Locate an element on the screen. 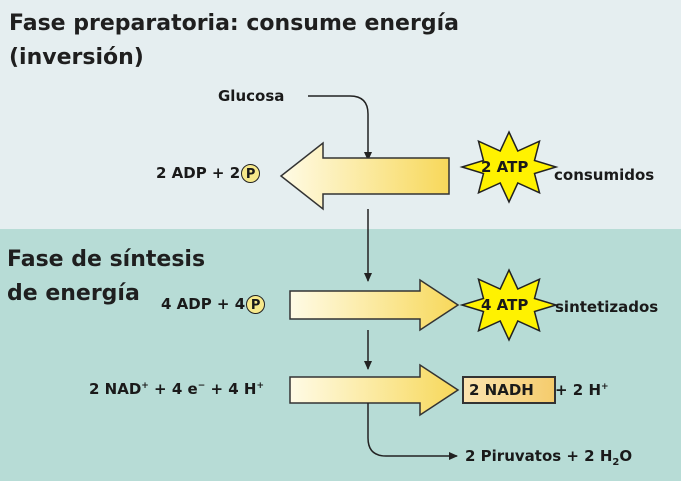 The height and width of the screenshot is (481, 681). phosphate-circle-1: P is located at coordinates (251, 173).